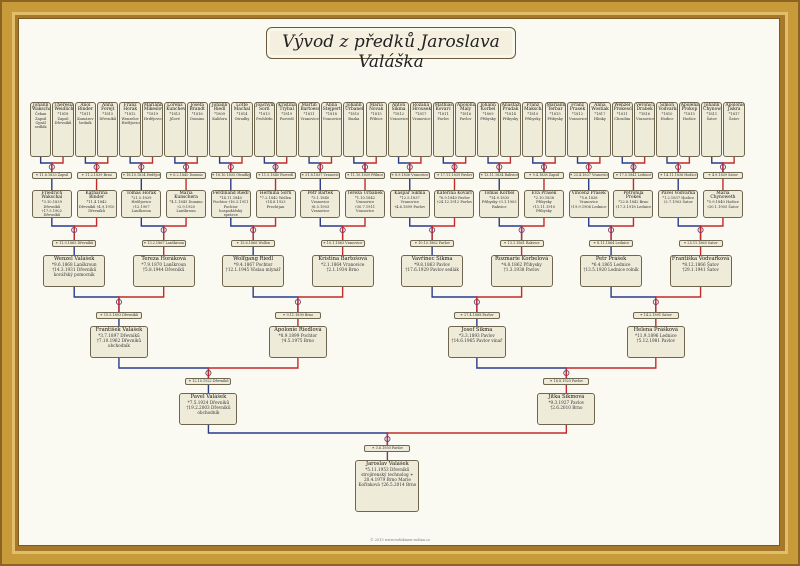 The width and height of the screenshot is (800, 566). I want to click on person-details: *1815 Přibysky, so click(555, 116).